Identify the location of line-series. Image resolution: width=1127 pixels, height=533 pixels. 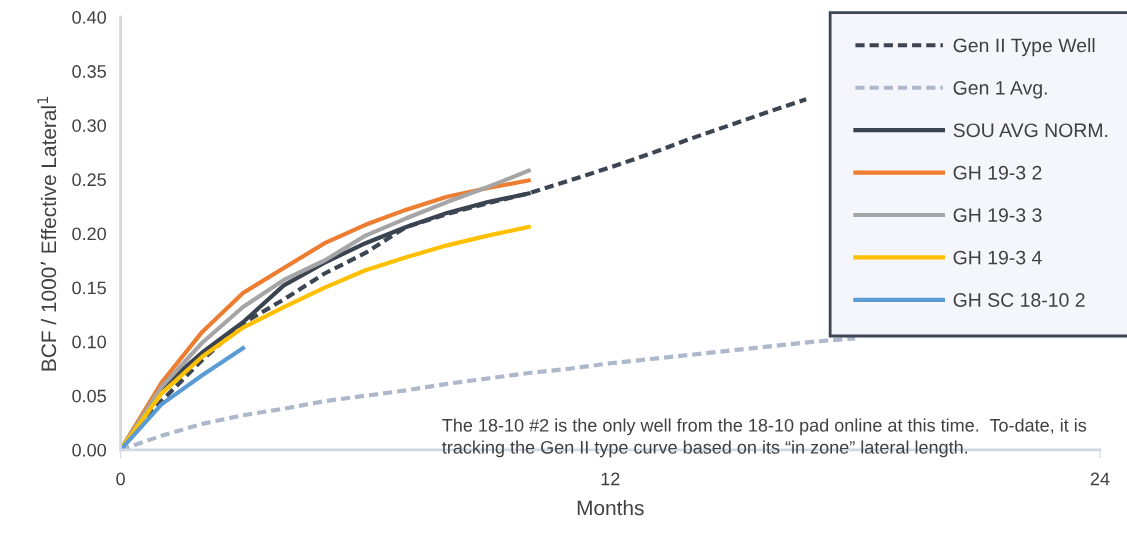
(183, 398).